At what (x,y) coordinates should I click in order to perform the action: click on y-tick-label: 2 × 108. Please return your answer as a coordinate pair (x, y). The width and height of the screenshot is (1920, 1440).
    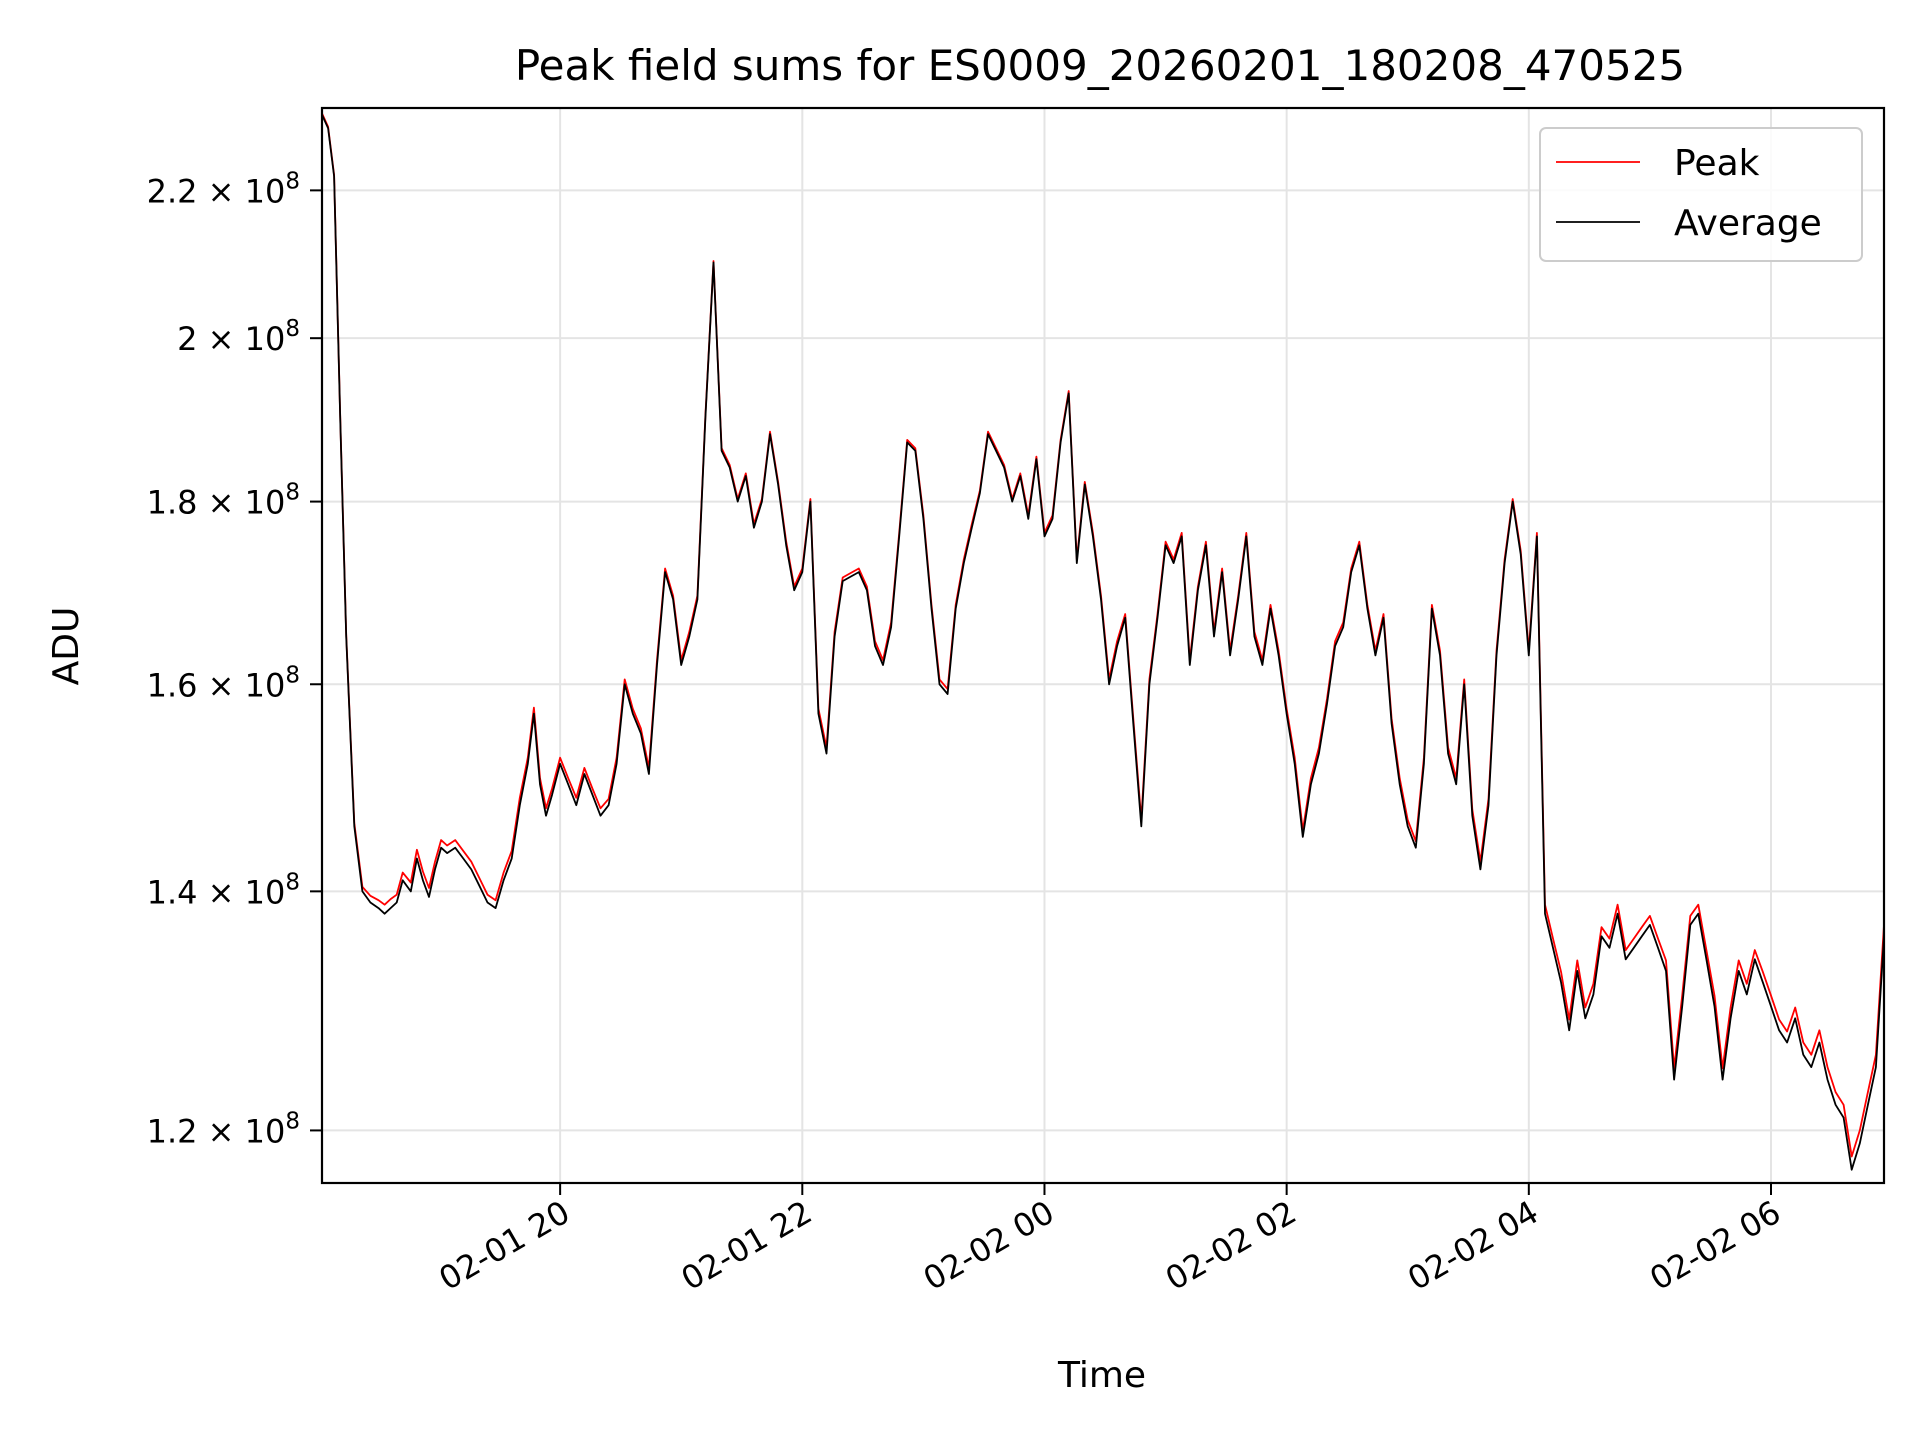
    Looking at the image, I should click on (238, 337).